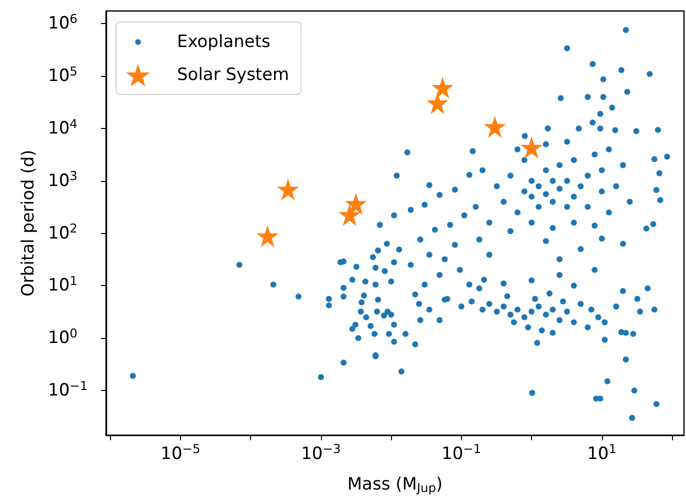  Describe the element at coordinates (28, 223) in the screenshot. I see `y-axis-title: Orbital period (d)` at that location.